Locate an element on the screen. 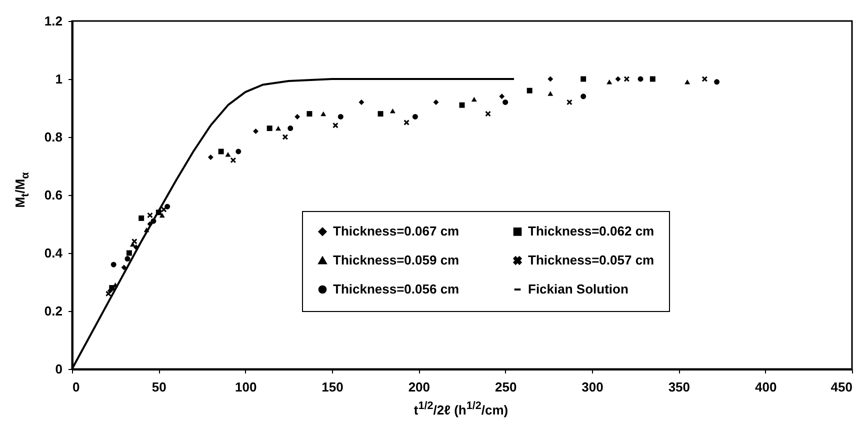 This screenshot has height=430, width=863. y-tick-label: 0.2 is located at coordinates (53, 311).